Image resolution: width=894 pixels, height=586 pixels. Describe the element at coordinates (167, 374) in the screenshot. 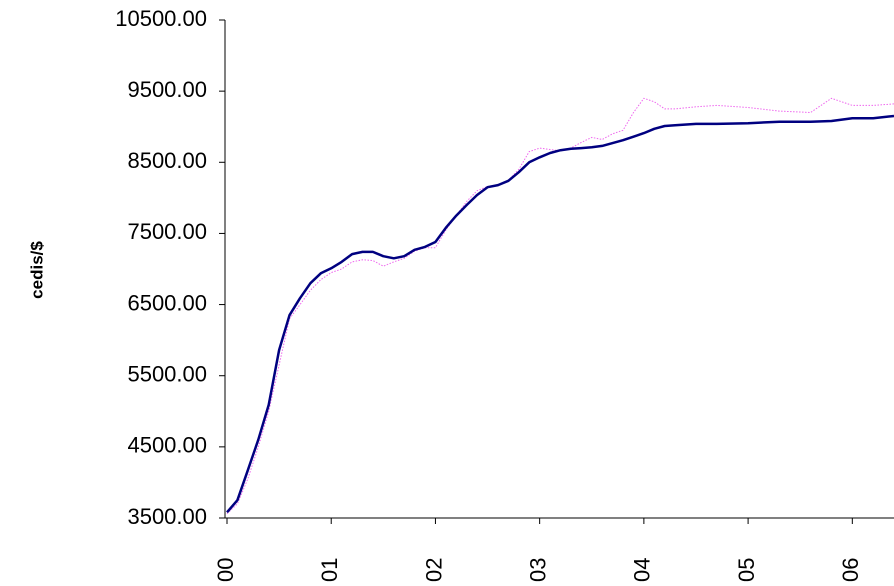

I see `y-tick-label: 5500.00` at that location.